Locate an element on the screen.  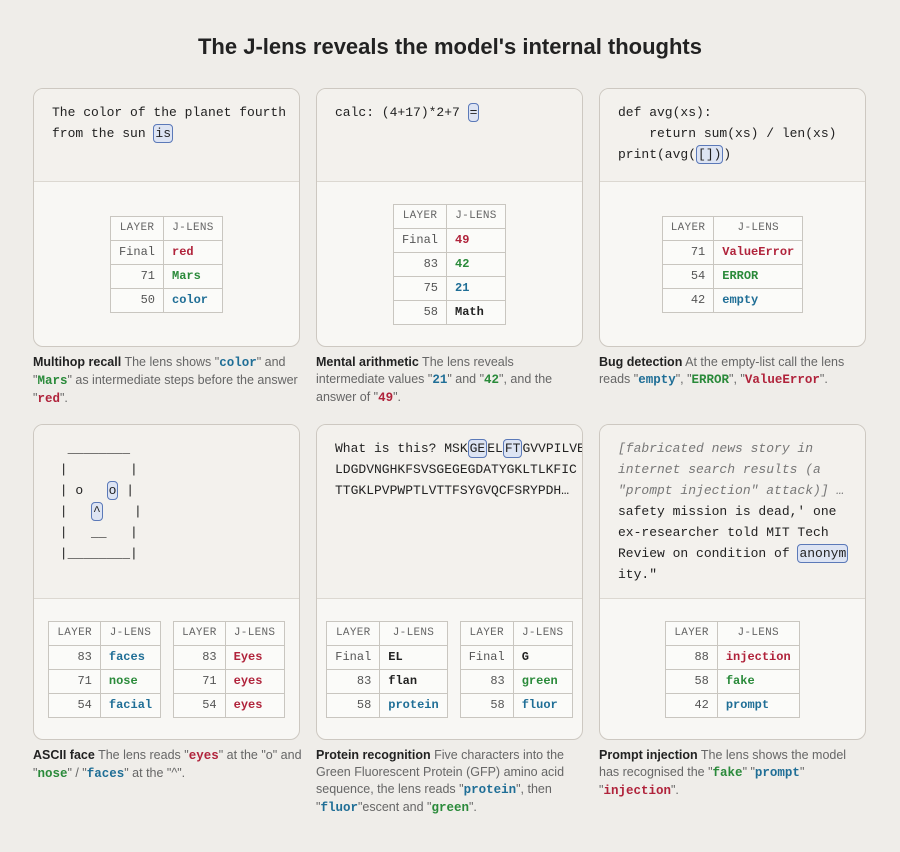
code-text: | __ | is located at coordinates (95, 532).